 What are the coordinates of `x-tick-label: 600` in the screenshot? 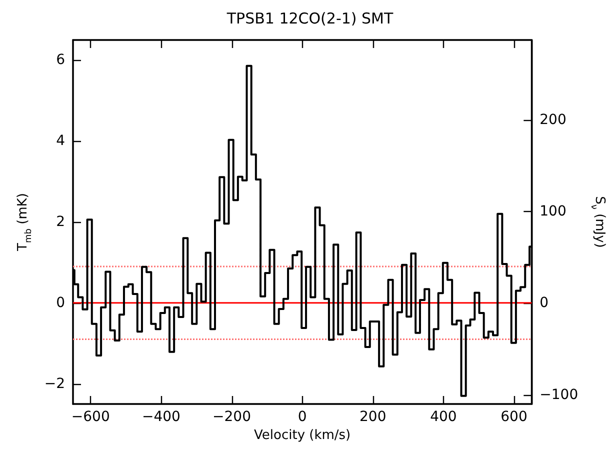 It's located at (514, 417).